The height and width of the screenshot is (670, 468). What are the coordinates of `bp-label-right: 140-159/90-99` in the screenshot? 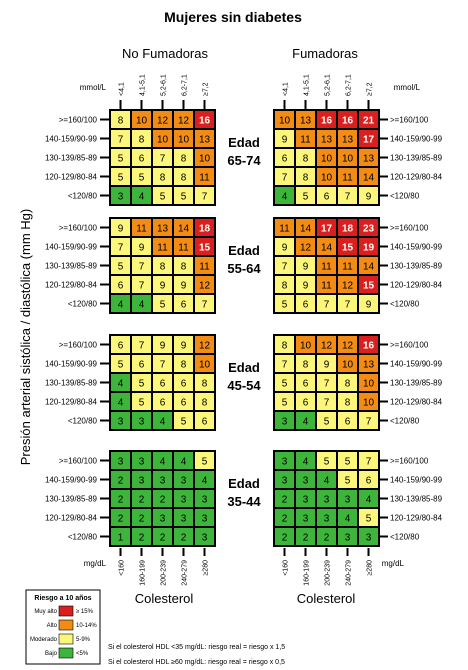 It's located at (416, 480).